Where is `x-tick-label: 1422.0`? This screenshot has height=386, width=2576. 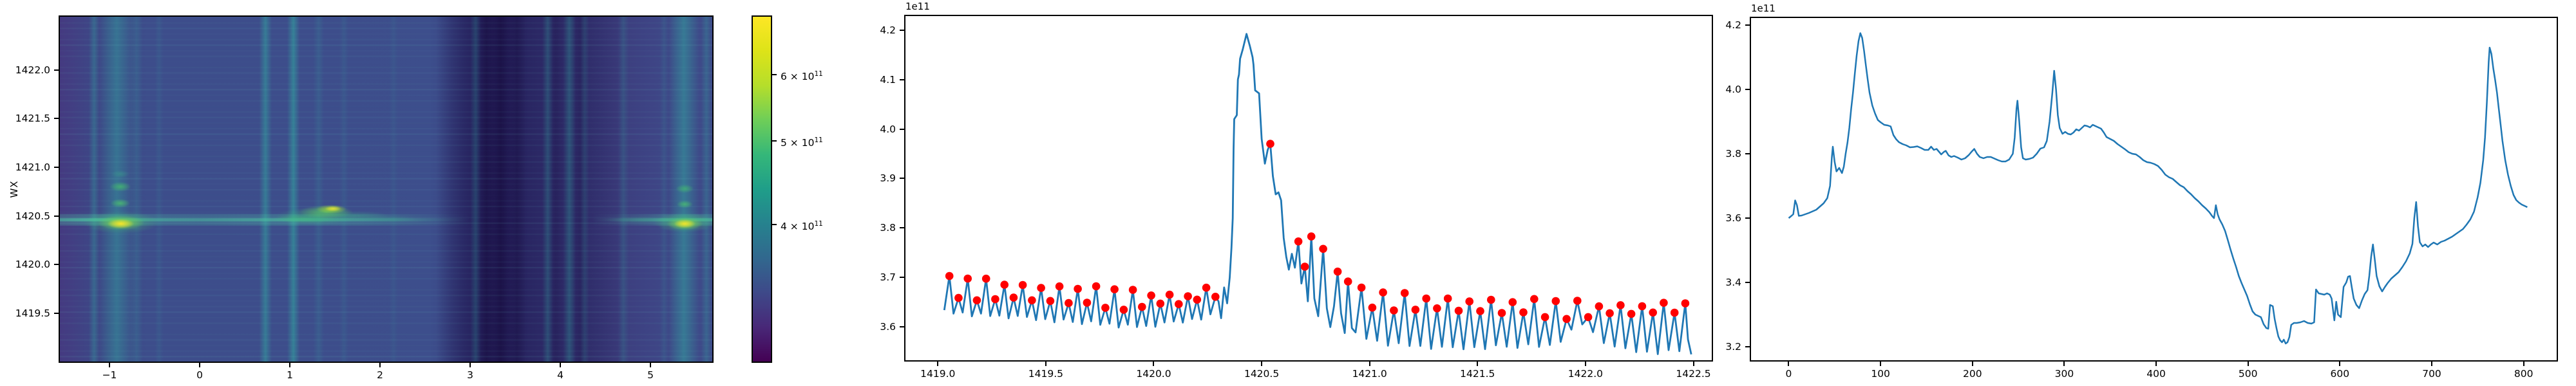
x-tick-label: 1422.0 is located at coordinates (1585, 374).